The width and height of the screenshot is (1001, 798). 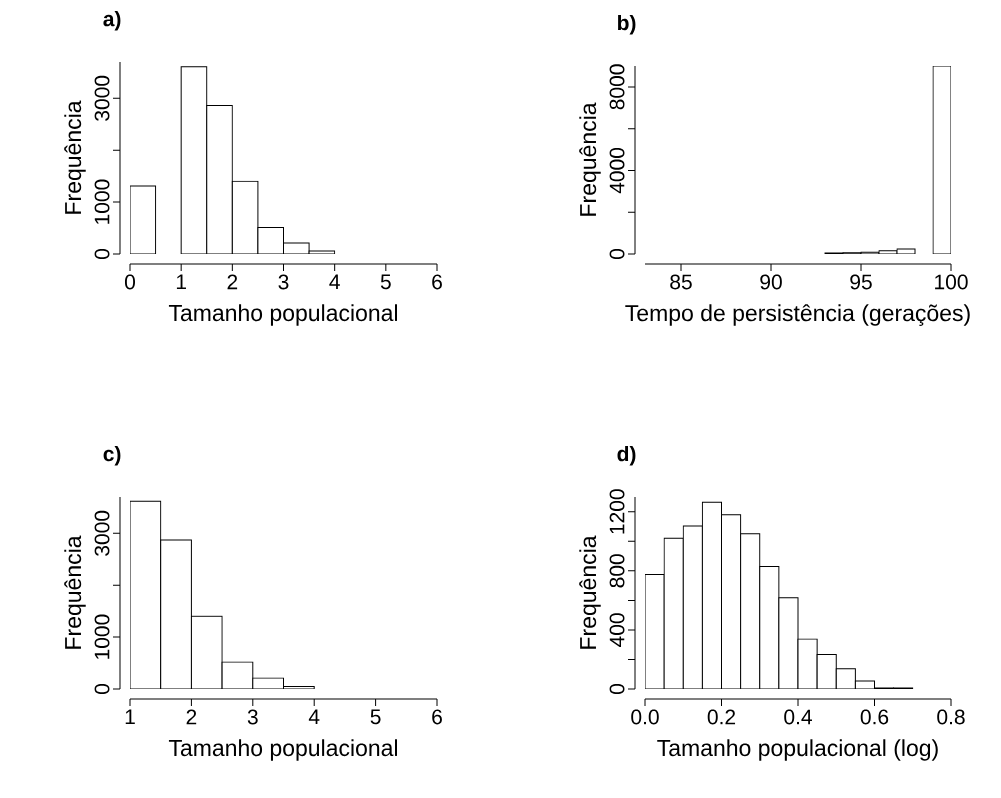 What do you see at coordinates (627, 24) in the screenshot?
I see `chart-title: b)` at bounding box center [627, 24].